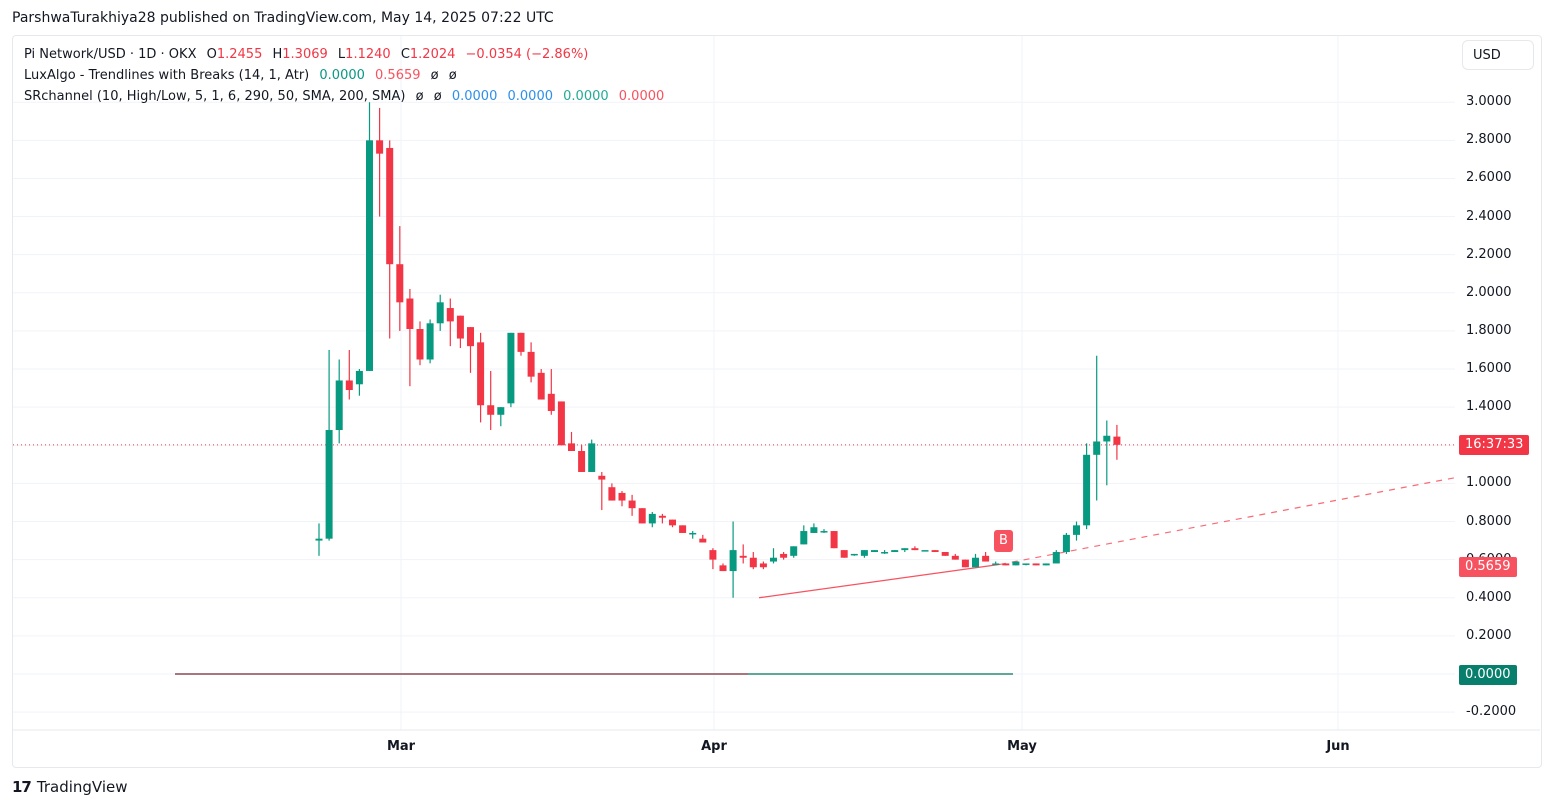 Image resolution: width=1553 pixels, height=810 pixels. I want to click on break-marker: B, so click(1003, 541).